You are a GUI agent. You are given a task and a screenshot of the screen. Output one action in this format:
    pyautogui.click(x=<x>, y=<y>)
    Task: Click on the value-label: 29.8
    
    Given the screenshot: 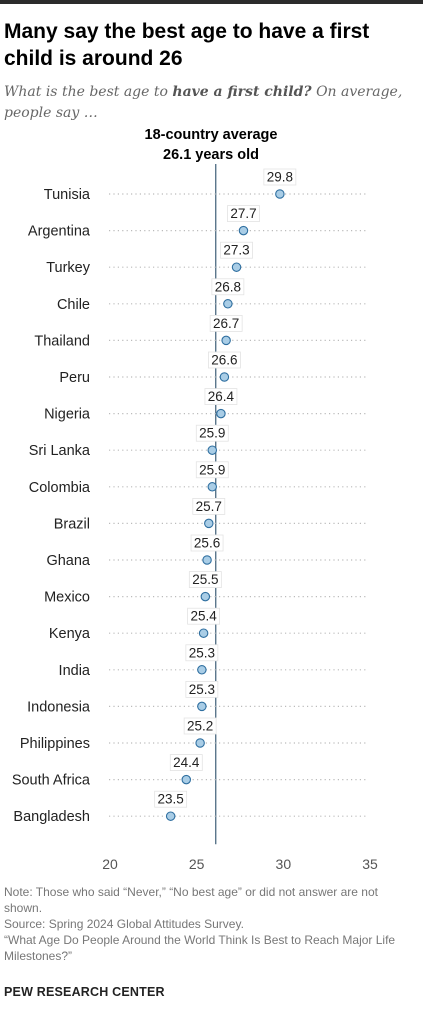 What is the action you would take?
    pyautogui.click(x=280, y=177)
    